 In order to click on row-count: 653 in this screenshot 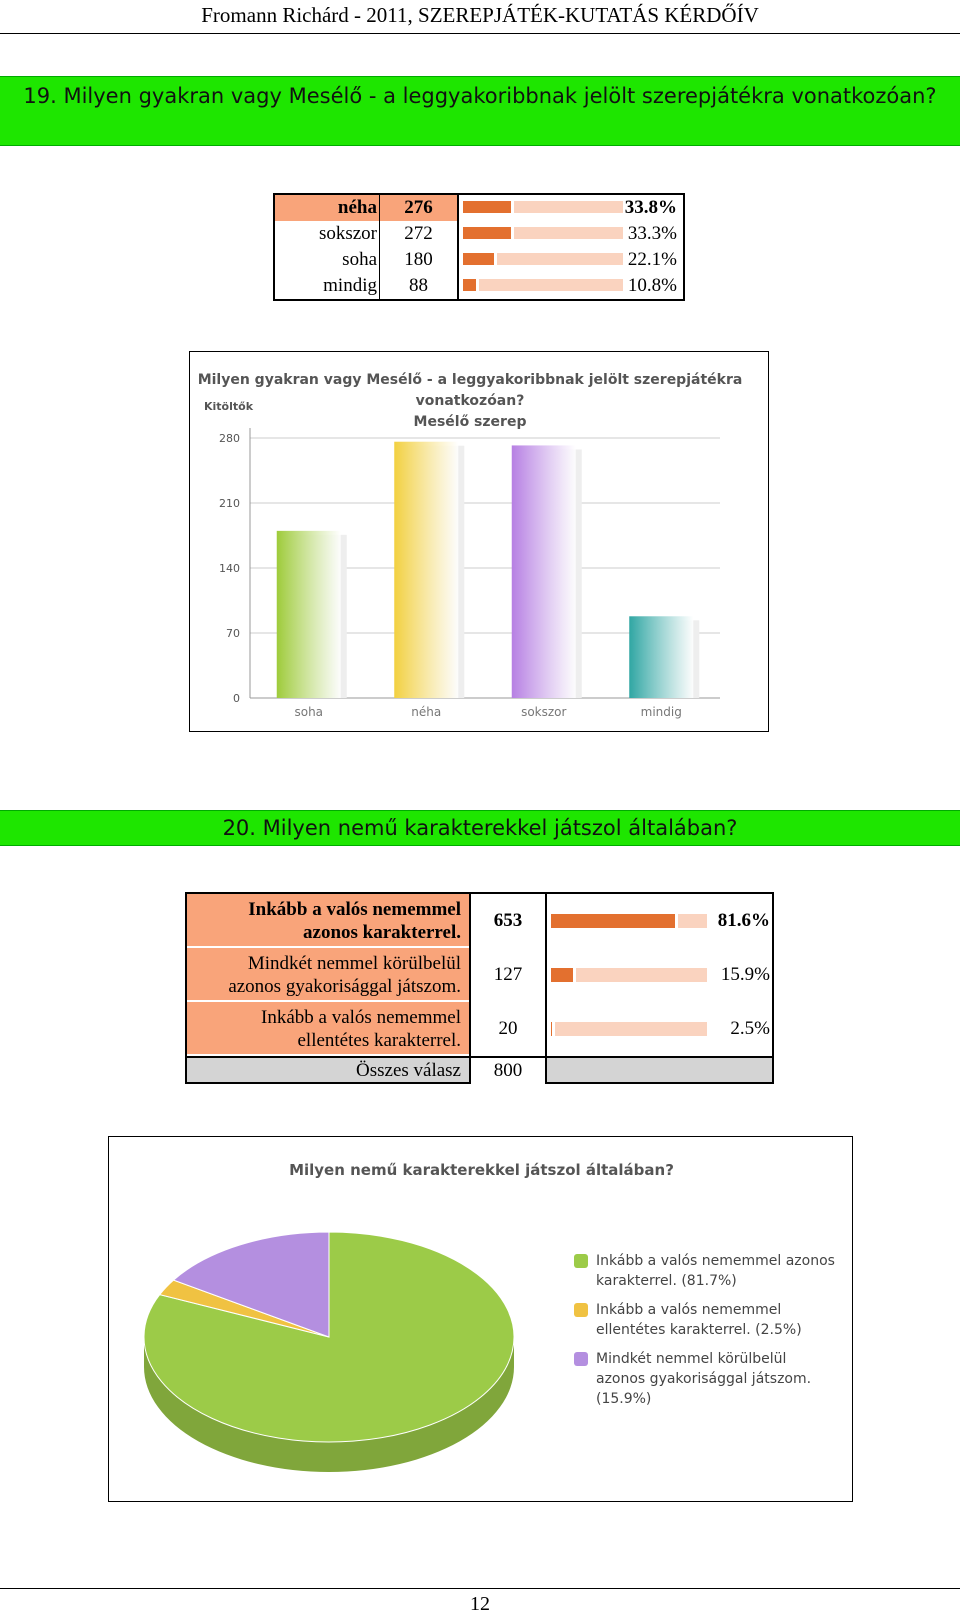, I will do `click(508, 921)`.